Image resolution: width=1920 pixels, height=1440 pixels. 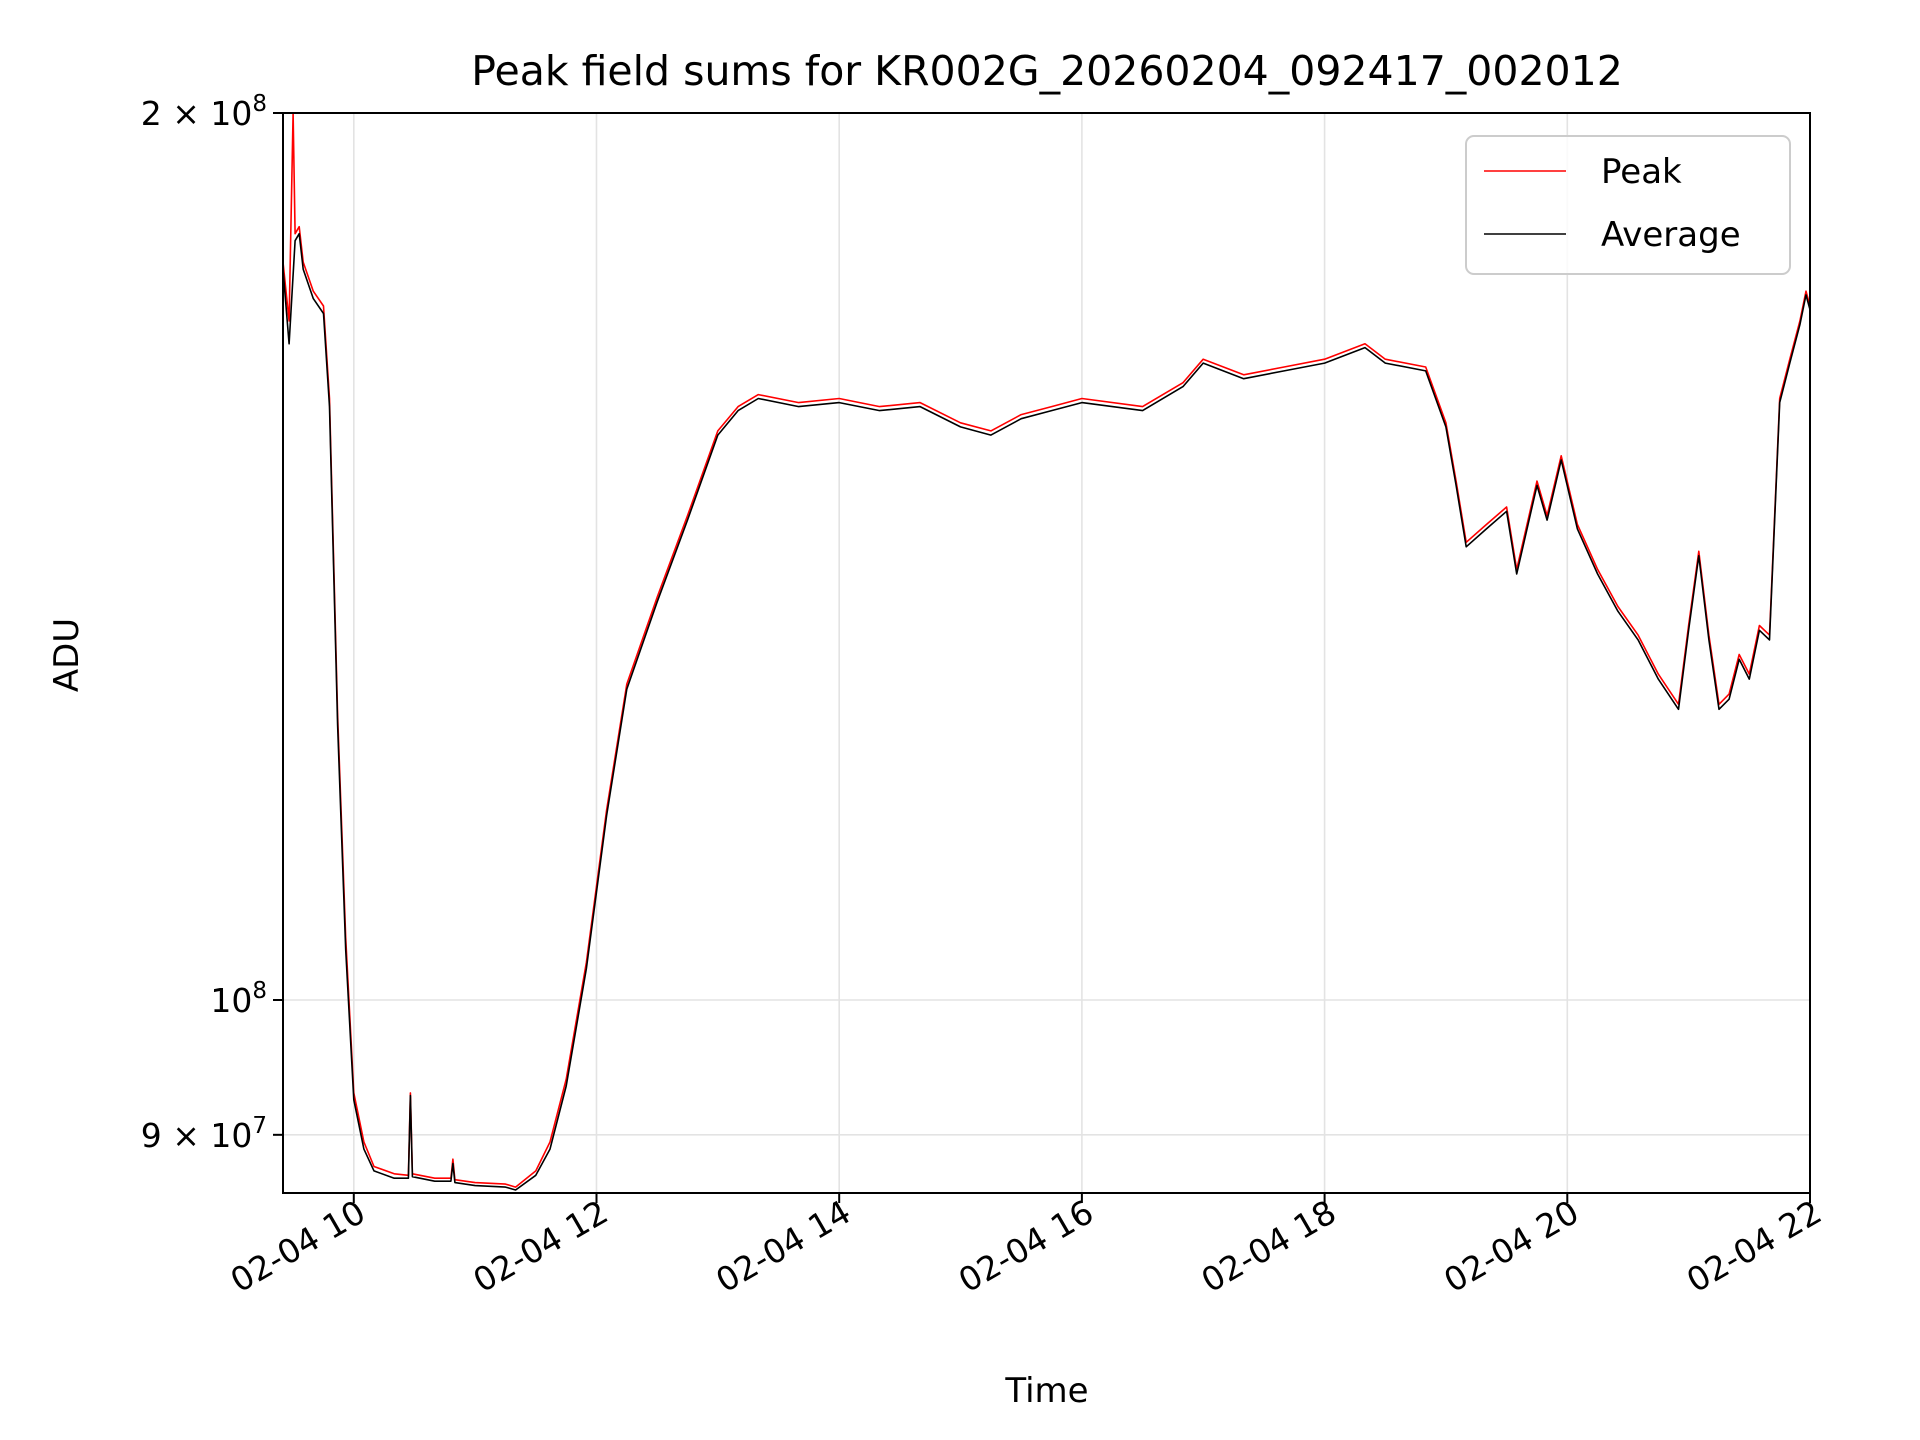 What do you see at coordinates (1046, 1391) in the screenshot?
I see `x-axis-label: Time` at bounding box center [1046, 1391].